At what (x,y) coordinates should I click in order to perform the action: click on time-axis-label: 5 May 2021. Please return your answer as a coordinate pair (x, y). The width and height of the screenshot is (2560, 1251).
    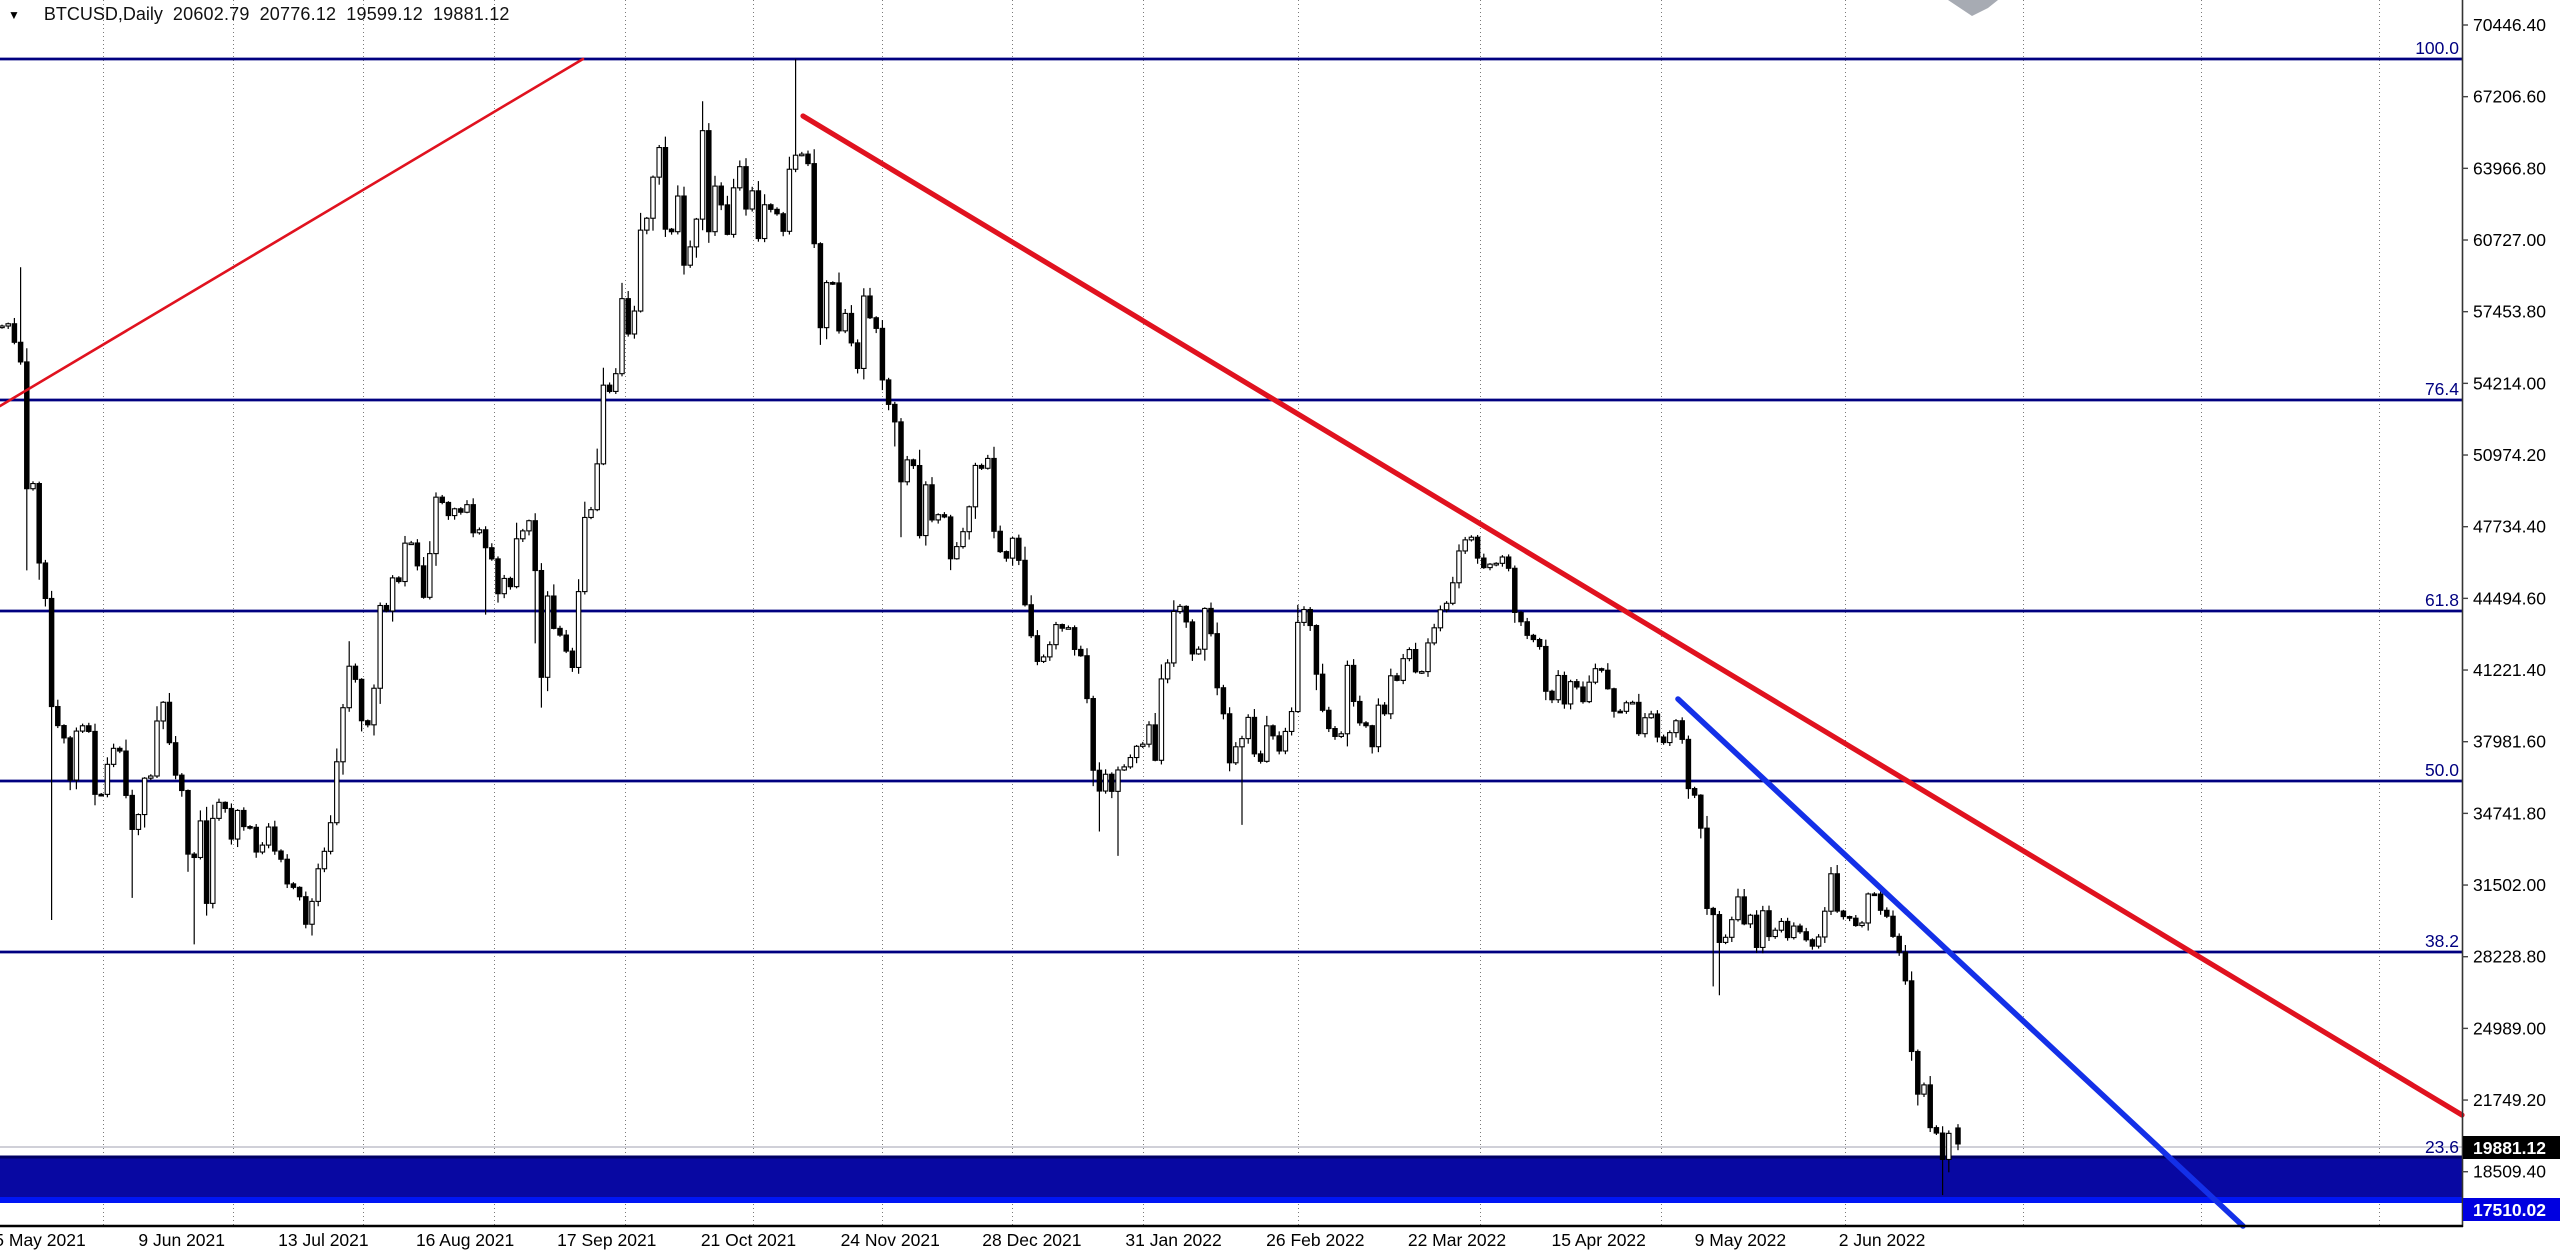
    Looking at the image, I should click on (43, 1240).